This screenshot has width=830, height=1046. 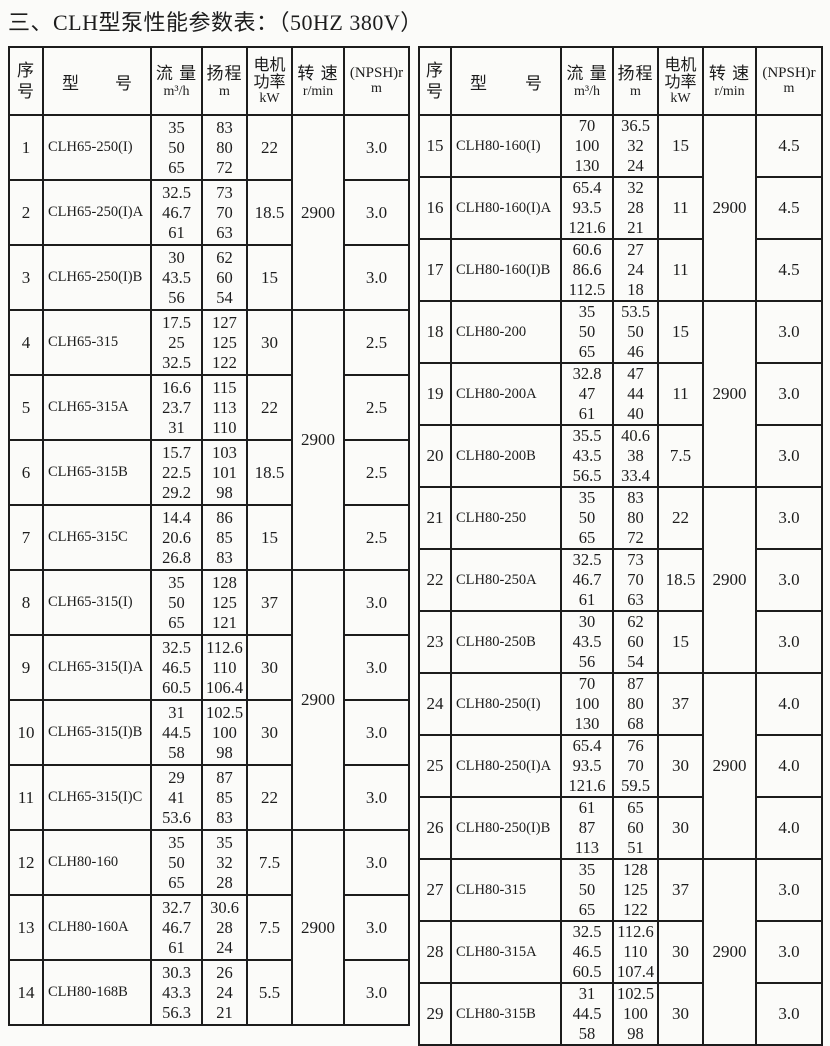 What do you see at coordinates (635, 435) in the screenshot?
I see `head-value: 40.6` at bounding box center [635, 435].